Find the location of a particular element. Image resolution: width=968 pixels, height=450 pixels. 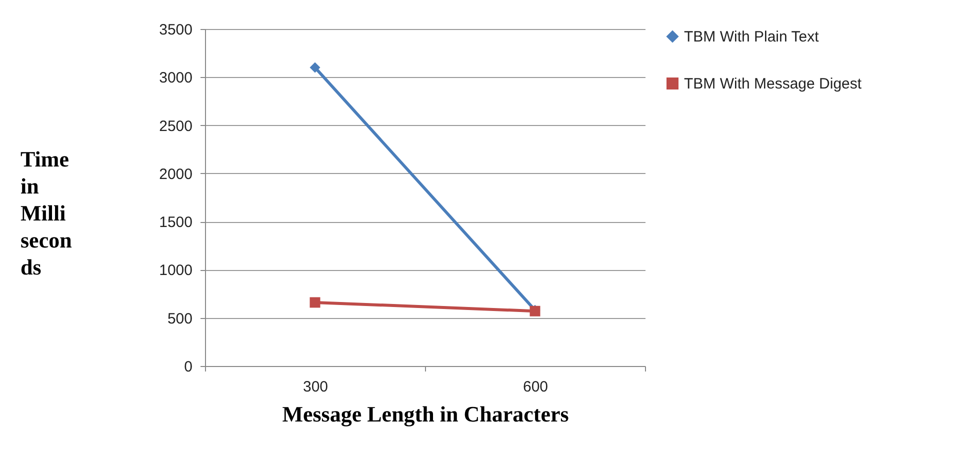

y-tick-label: 2500 is located at coordinates (175, 126).